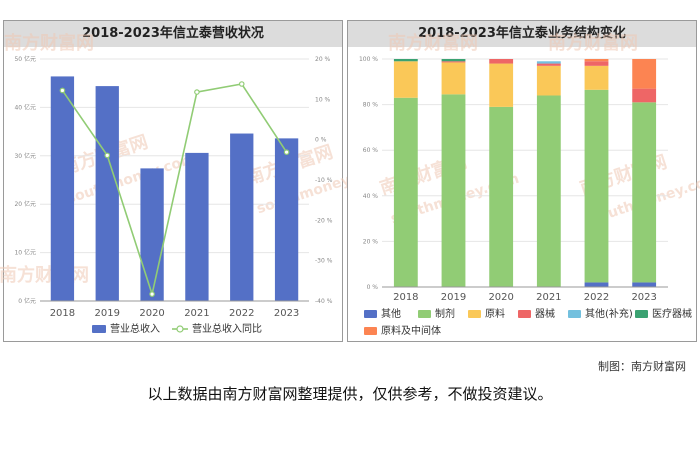 The image size is (700, 467). What do you see at coordinates (173, 34) in the screenshot?
I see `revenue-chart-title: 2018-2023年信立泰营收状况` at bounding box center [173, 34].